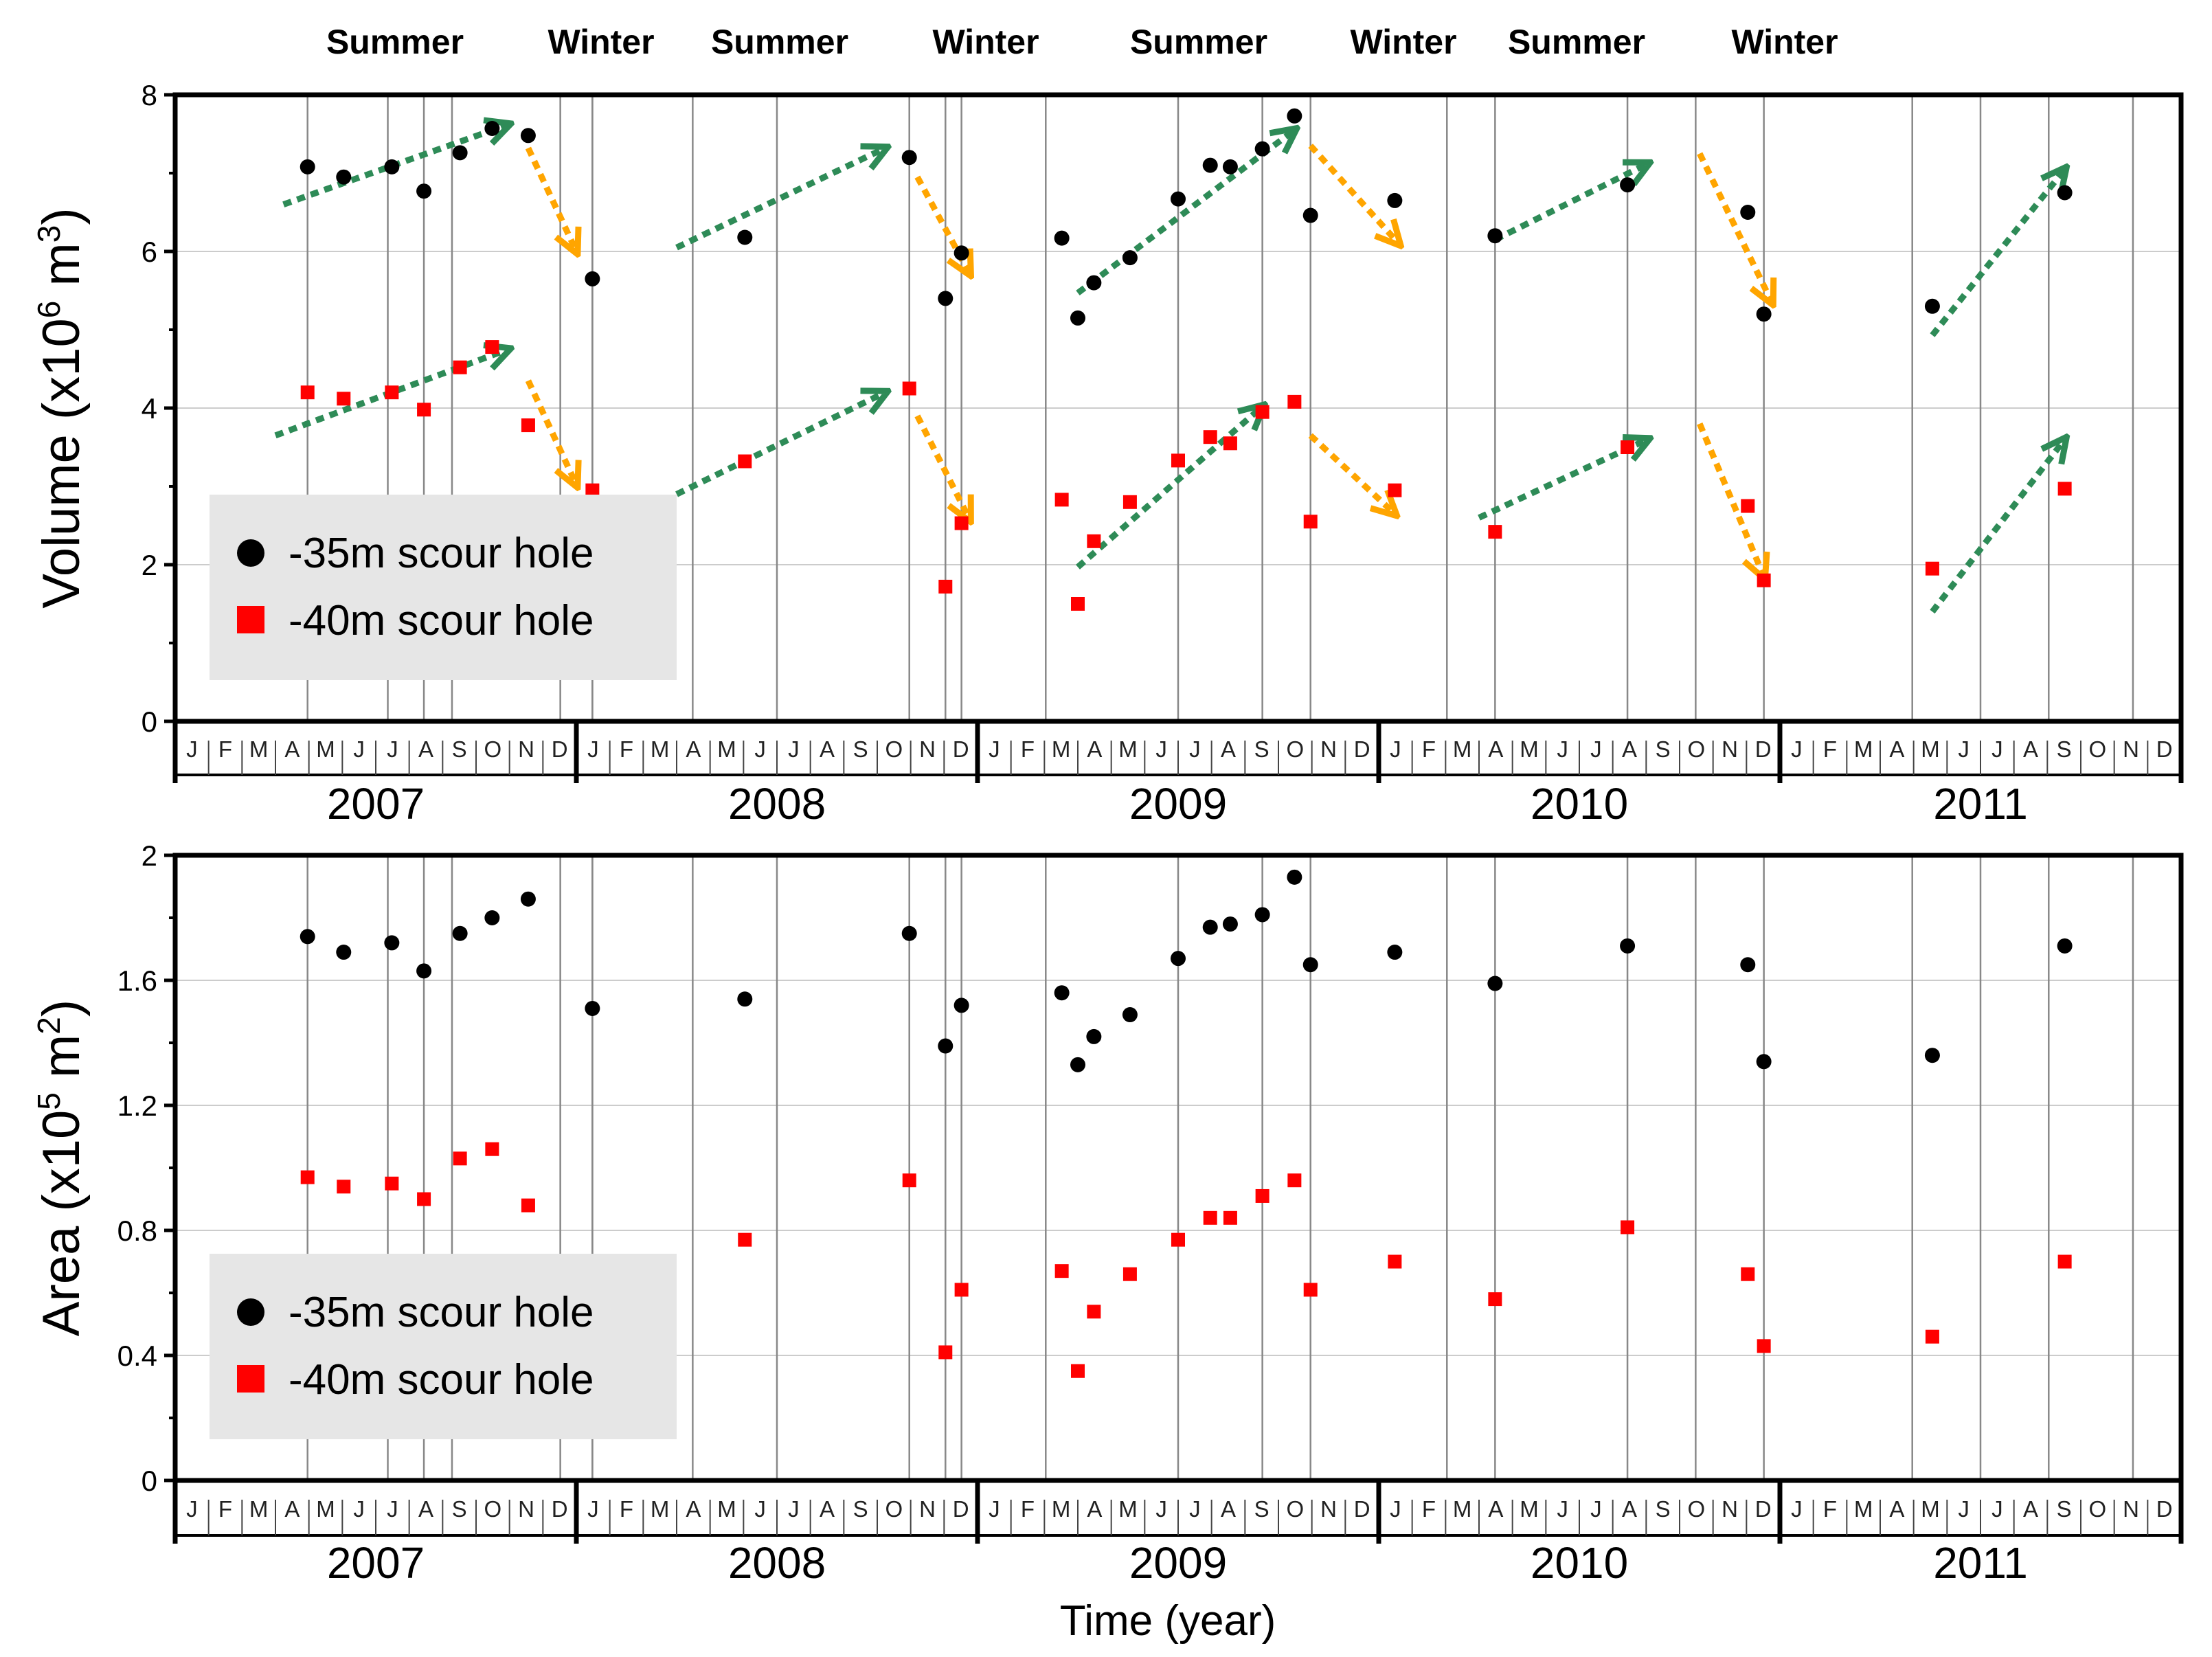 The image size is (2212, 1657). What do you see at coordinates (1178, 803) in the screenshot?
I see `year-label: 2009` at bounding box center [1178, 803].